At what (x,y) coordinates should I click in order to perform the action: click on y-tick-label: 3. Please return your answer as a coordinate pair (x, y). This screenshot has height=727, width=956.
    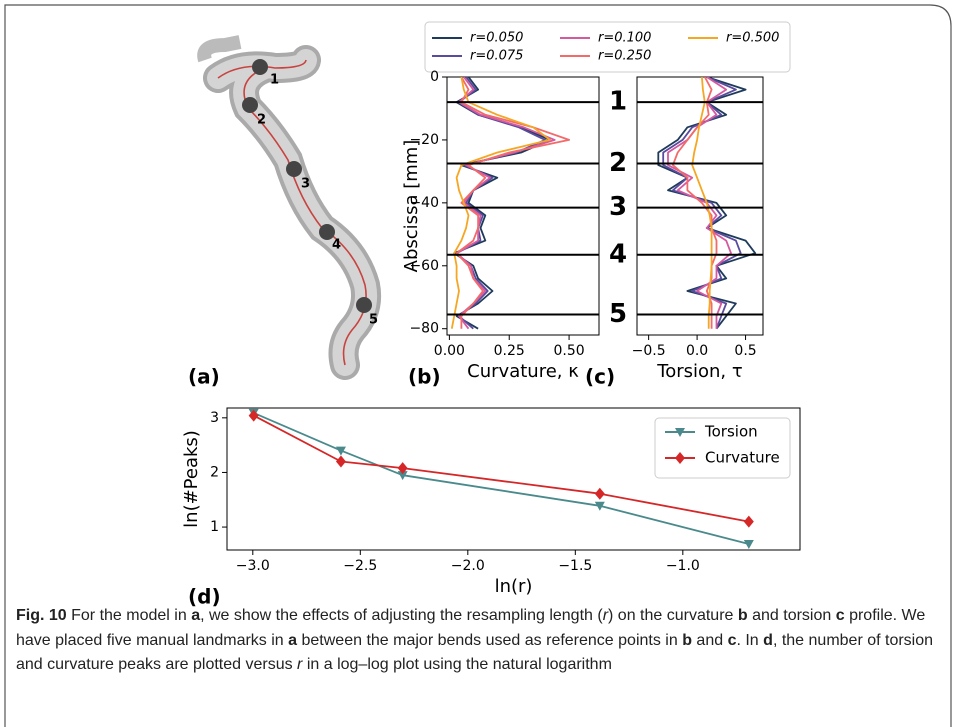
    Looking at the image, I should click on (214, 418).